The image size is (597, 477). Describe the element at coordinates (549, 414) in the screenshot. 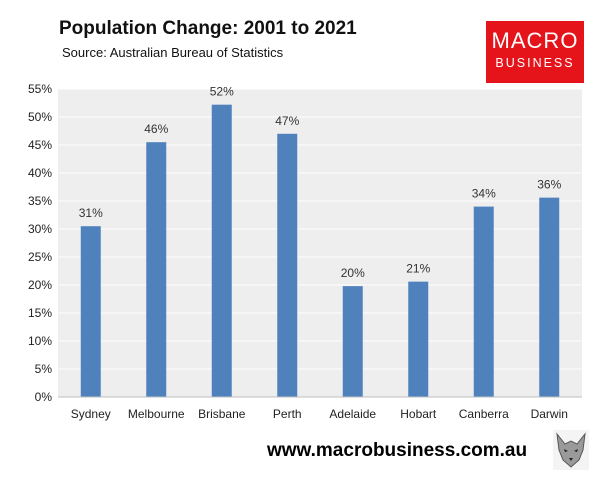

I see `x-tick-label: Darwin` at that location.